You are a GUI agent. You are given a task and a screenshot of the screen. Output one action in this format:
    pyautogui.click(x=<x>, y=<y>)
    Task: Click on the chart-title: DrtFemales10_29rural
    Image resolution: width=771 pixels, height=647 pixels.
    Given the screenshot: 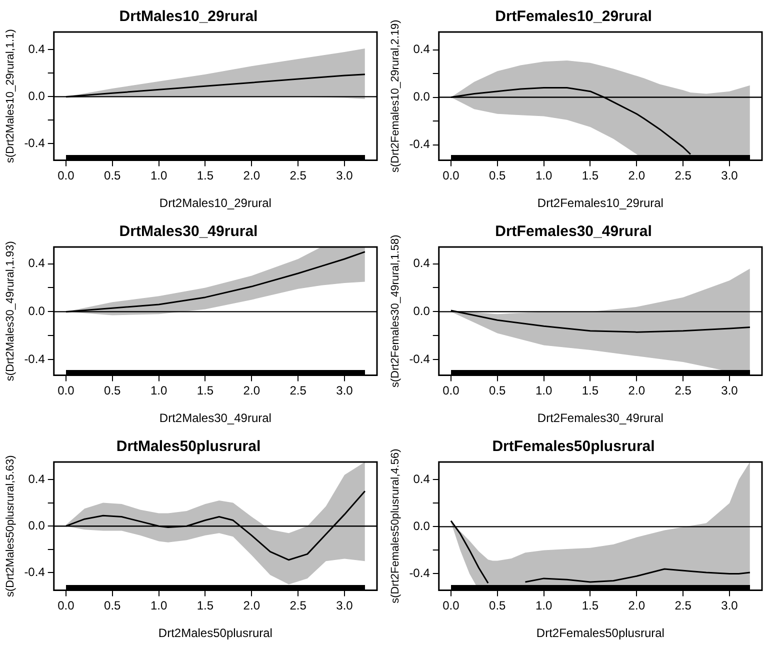 What is the action you would take?
    pyautogui.click(x=573, y=17)
    